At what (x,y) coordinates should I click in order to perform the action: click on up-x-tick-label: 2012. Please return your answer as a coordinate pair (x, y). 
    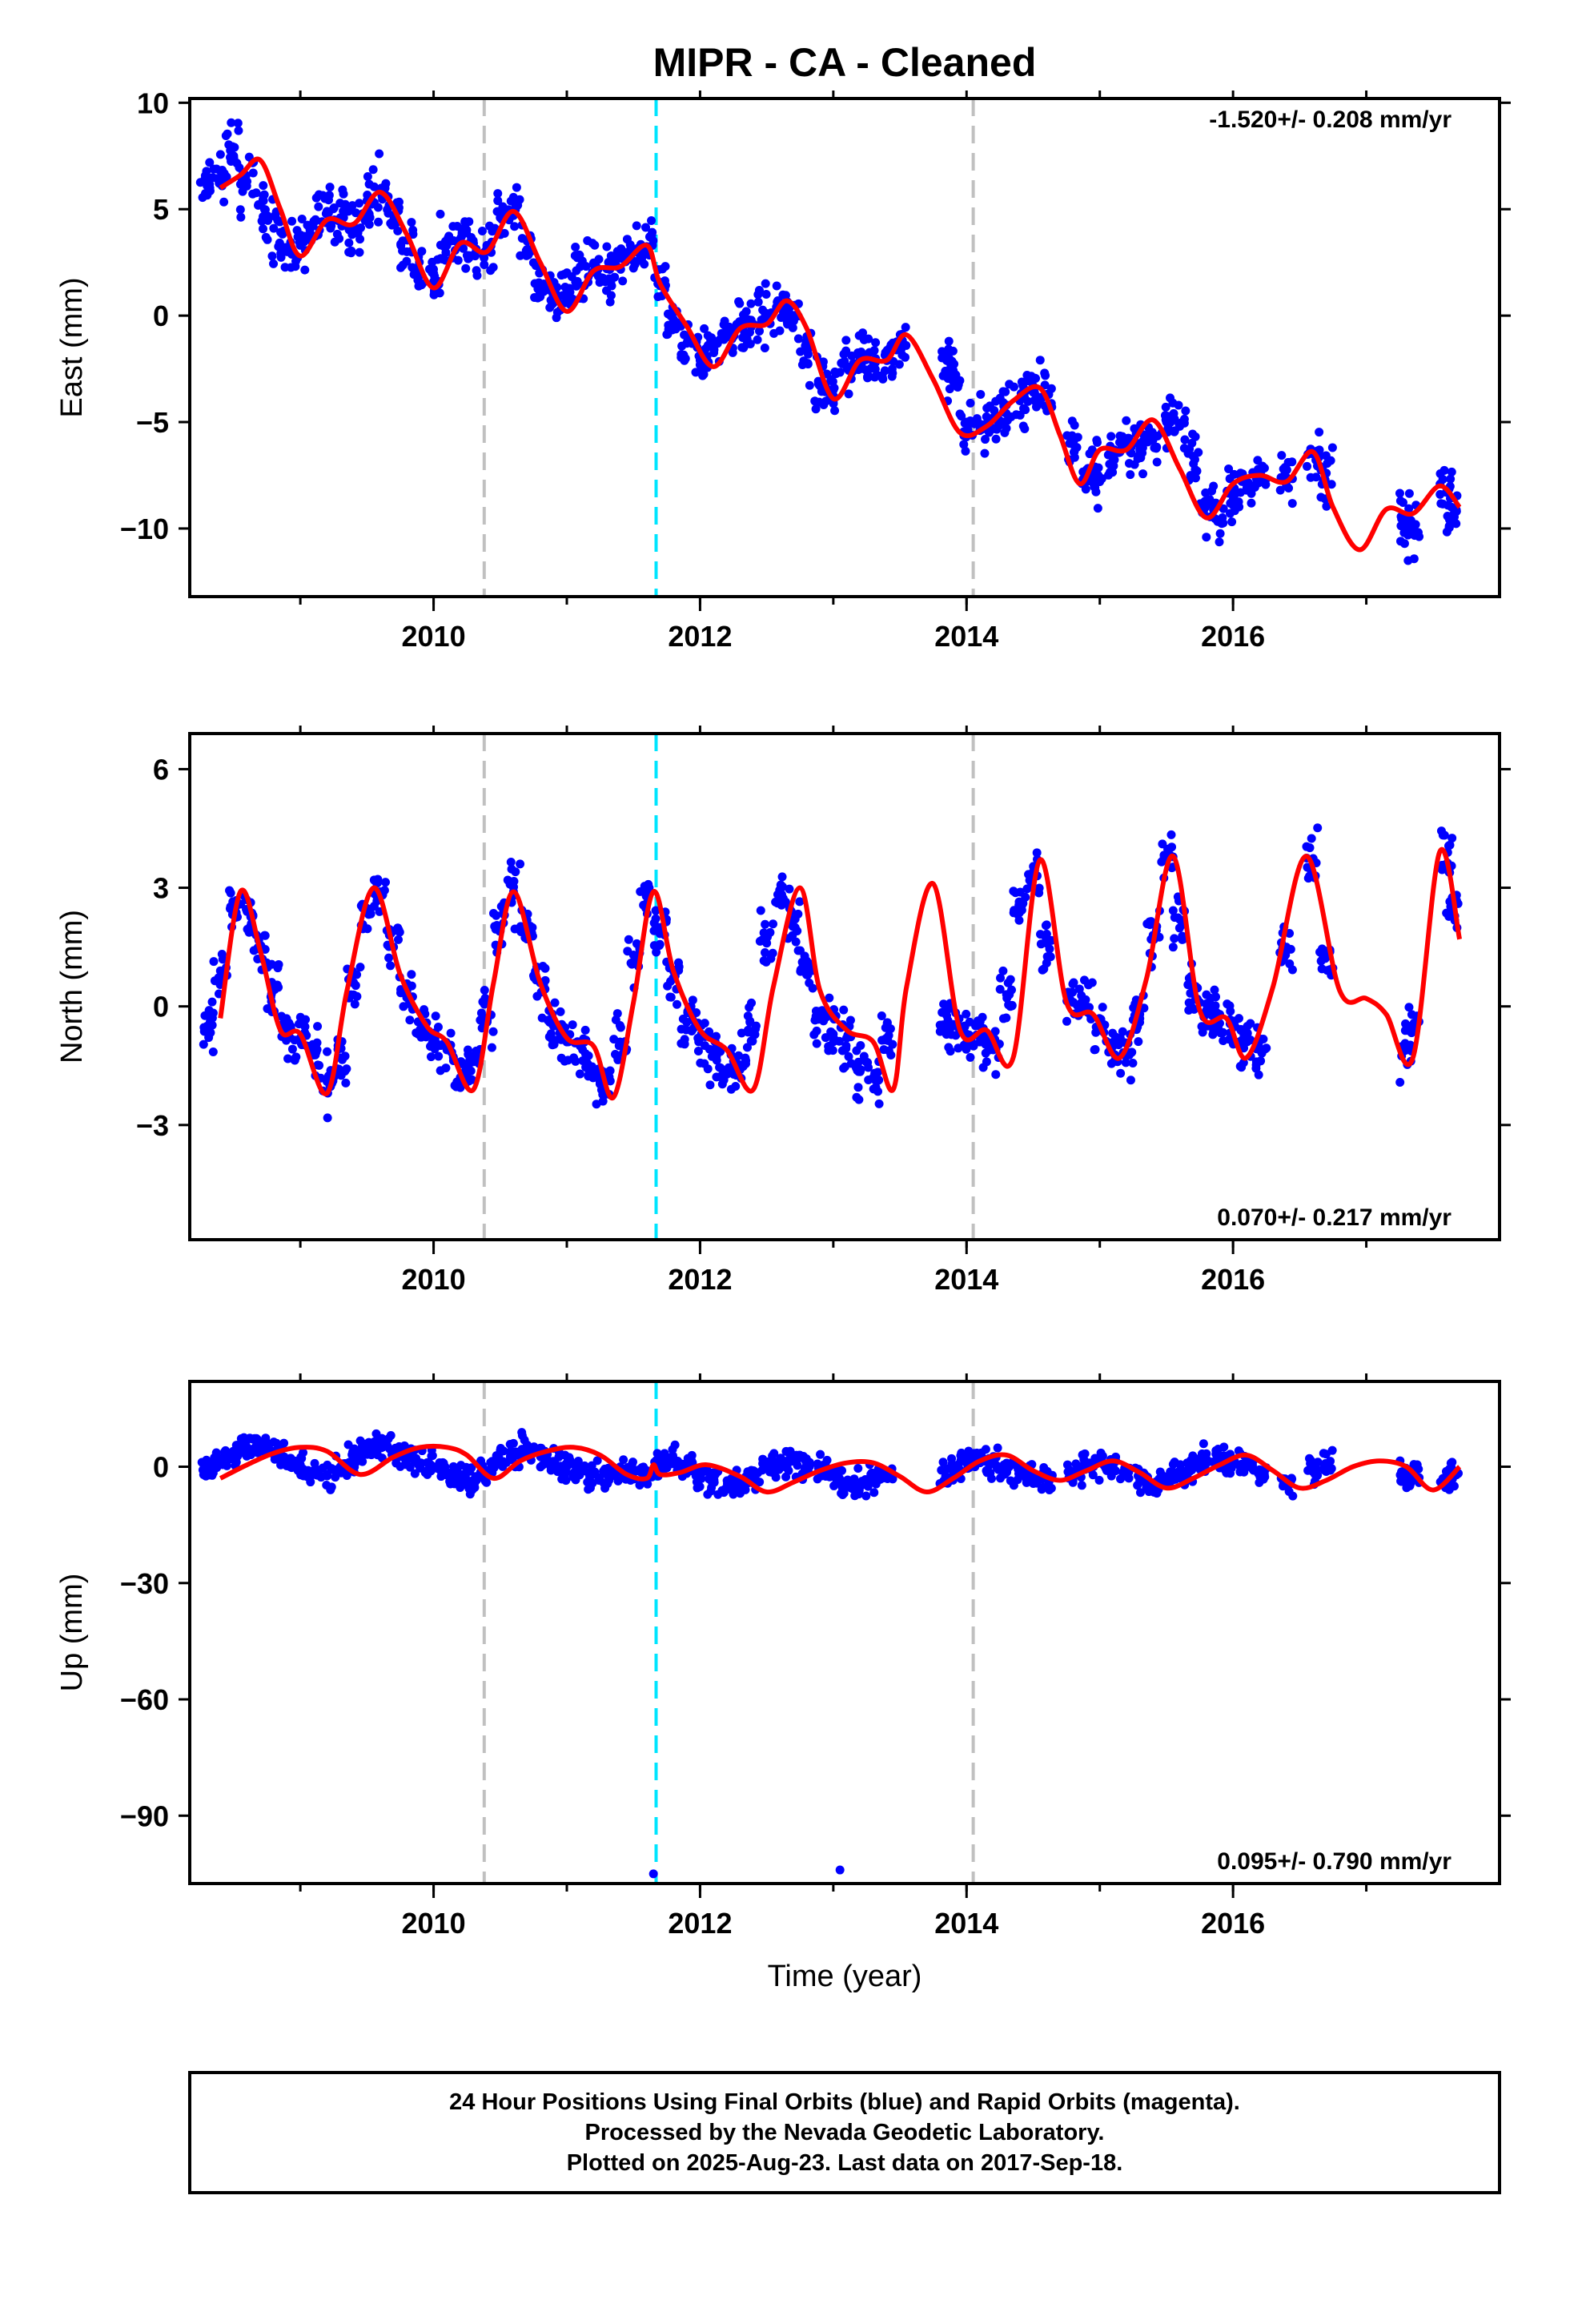
    Looking at the image, I should click on (700, 1923).